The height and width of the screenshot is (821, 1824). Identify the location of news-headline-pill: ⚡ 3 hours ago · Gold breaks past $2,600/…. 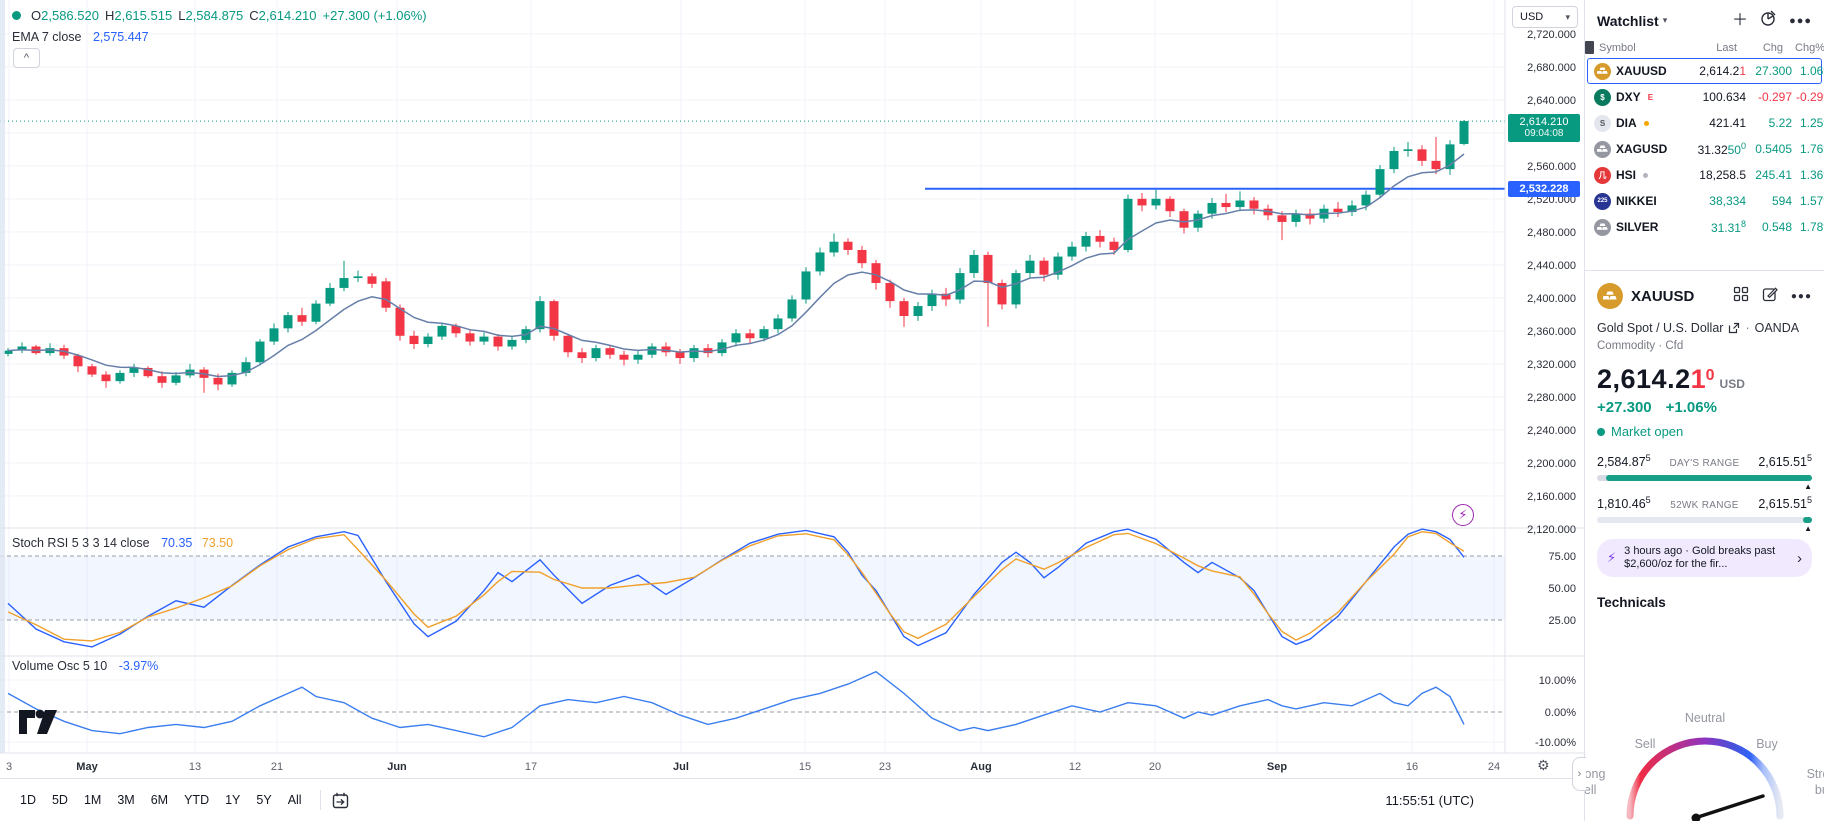
(1704, 558).